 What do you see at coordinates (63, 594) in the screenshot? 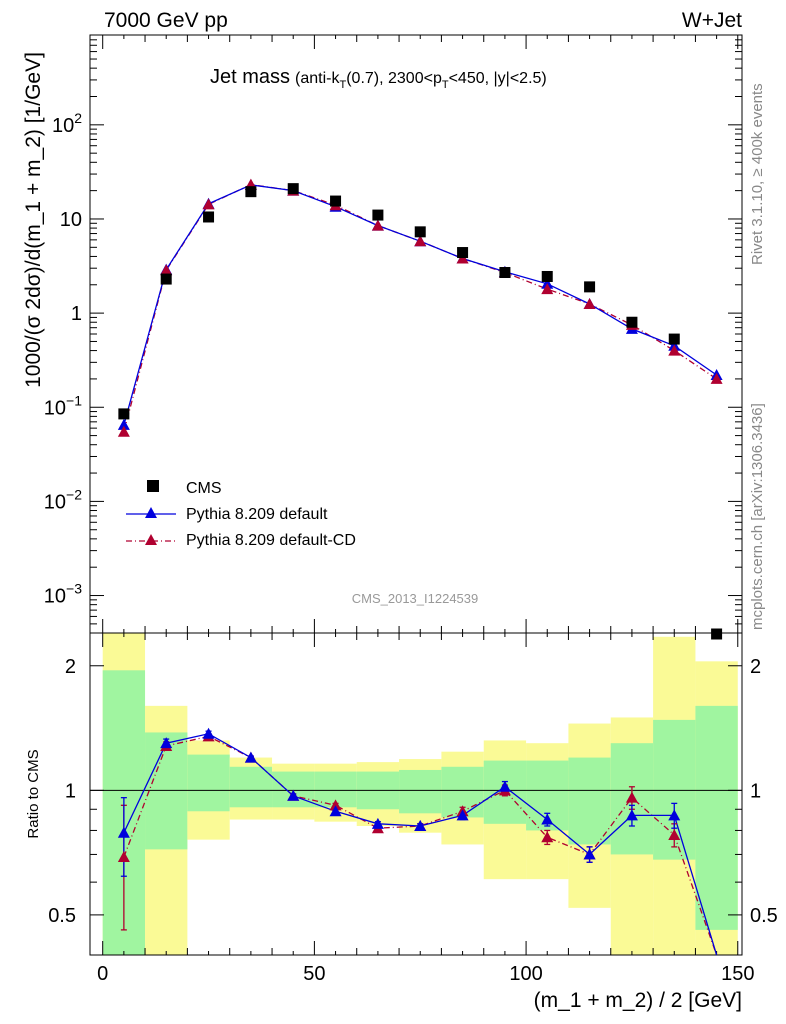
I see `main-y-tick-label: 10⁻³` at bounding box center [63, 594].